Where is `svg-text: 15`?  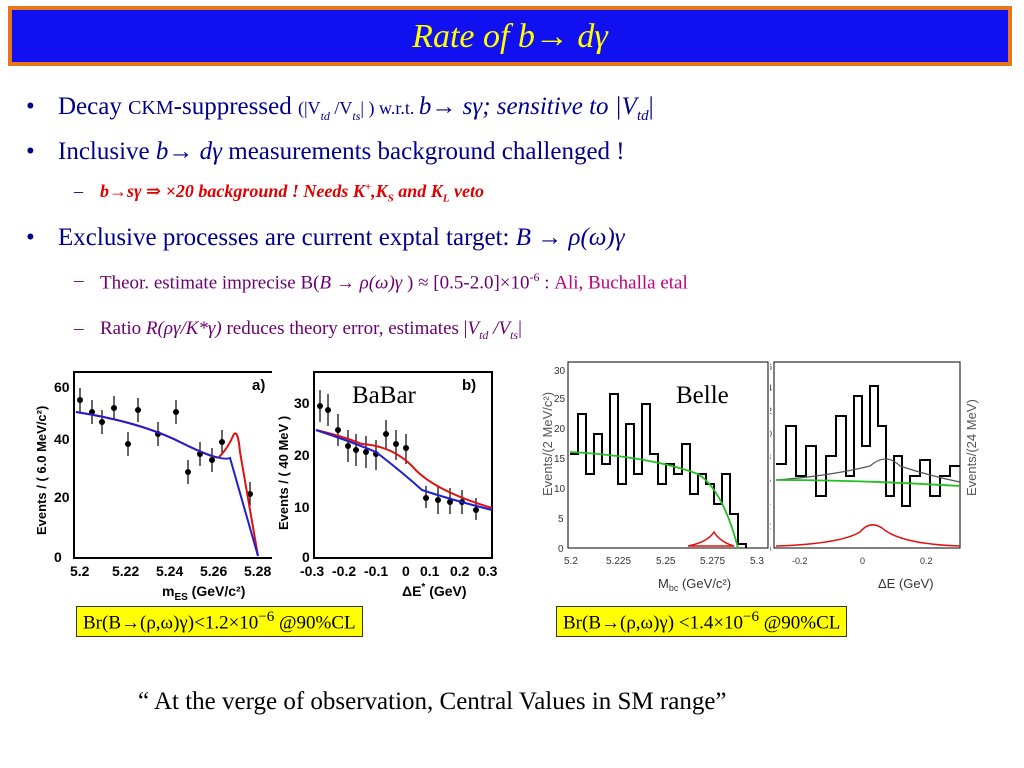 svg-text: 15 is located at coordinates (560, 459).